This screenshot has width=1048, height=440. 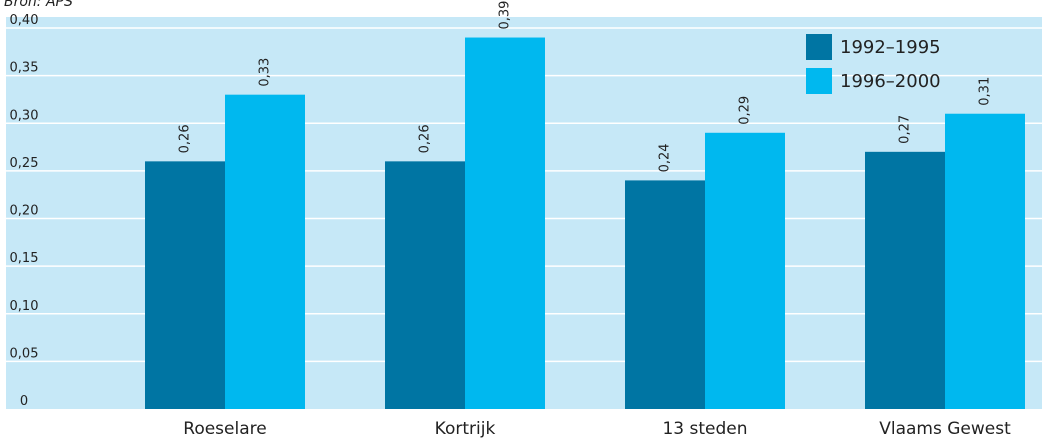 What do you see at coordinates (24, 258) in the screenshot?
I see `y-tick-label: 0,15` at bounding box center [24, 258].